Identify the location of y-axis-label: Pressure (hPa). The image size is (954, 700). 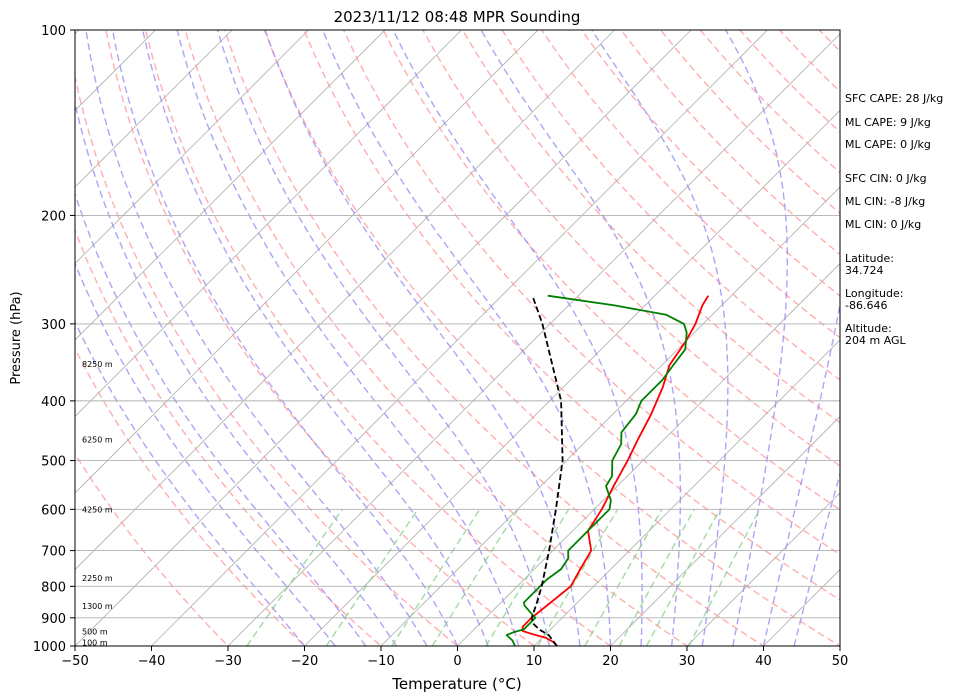
(16, 337).